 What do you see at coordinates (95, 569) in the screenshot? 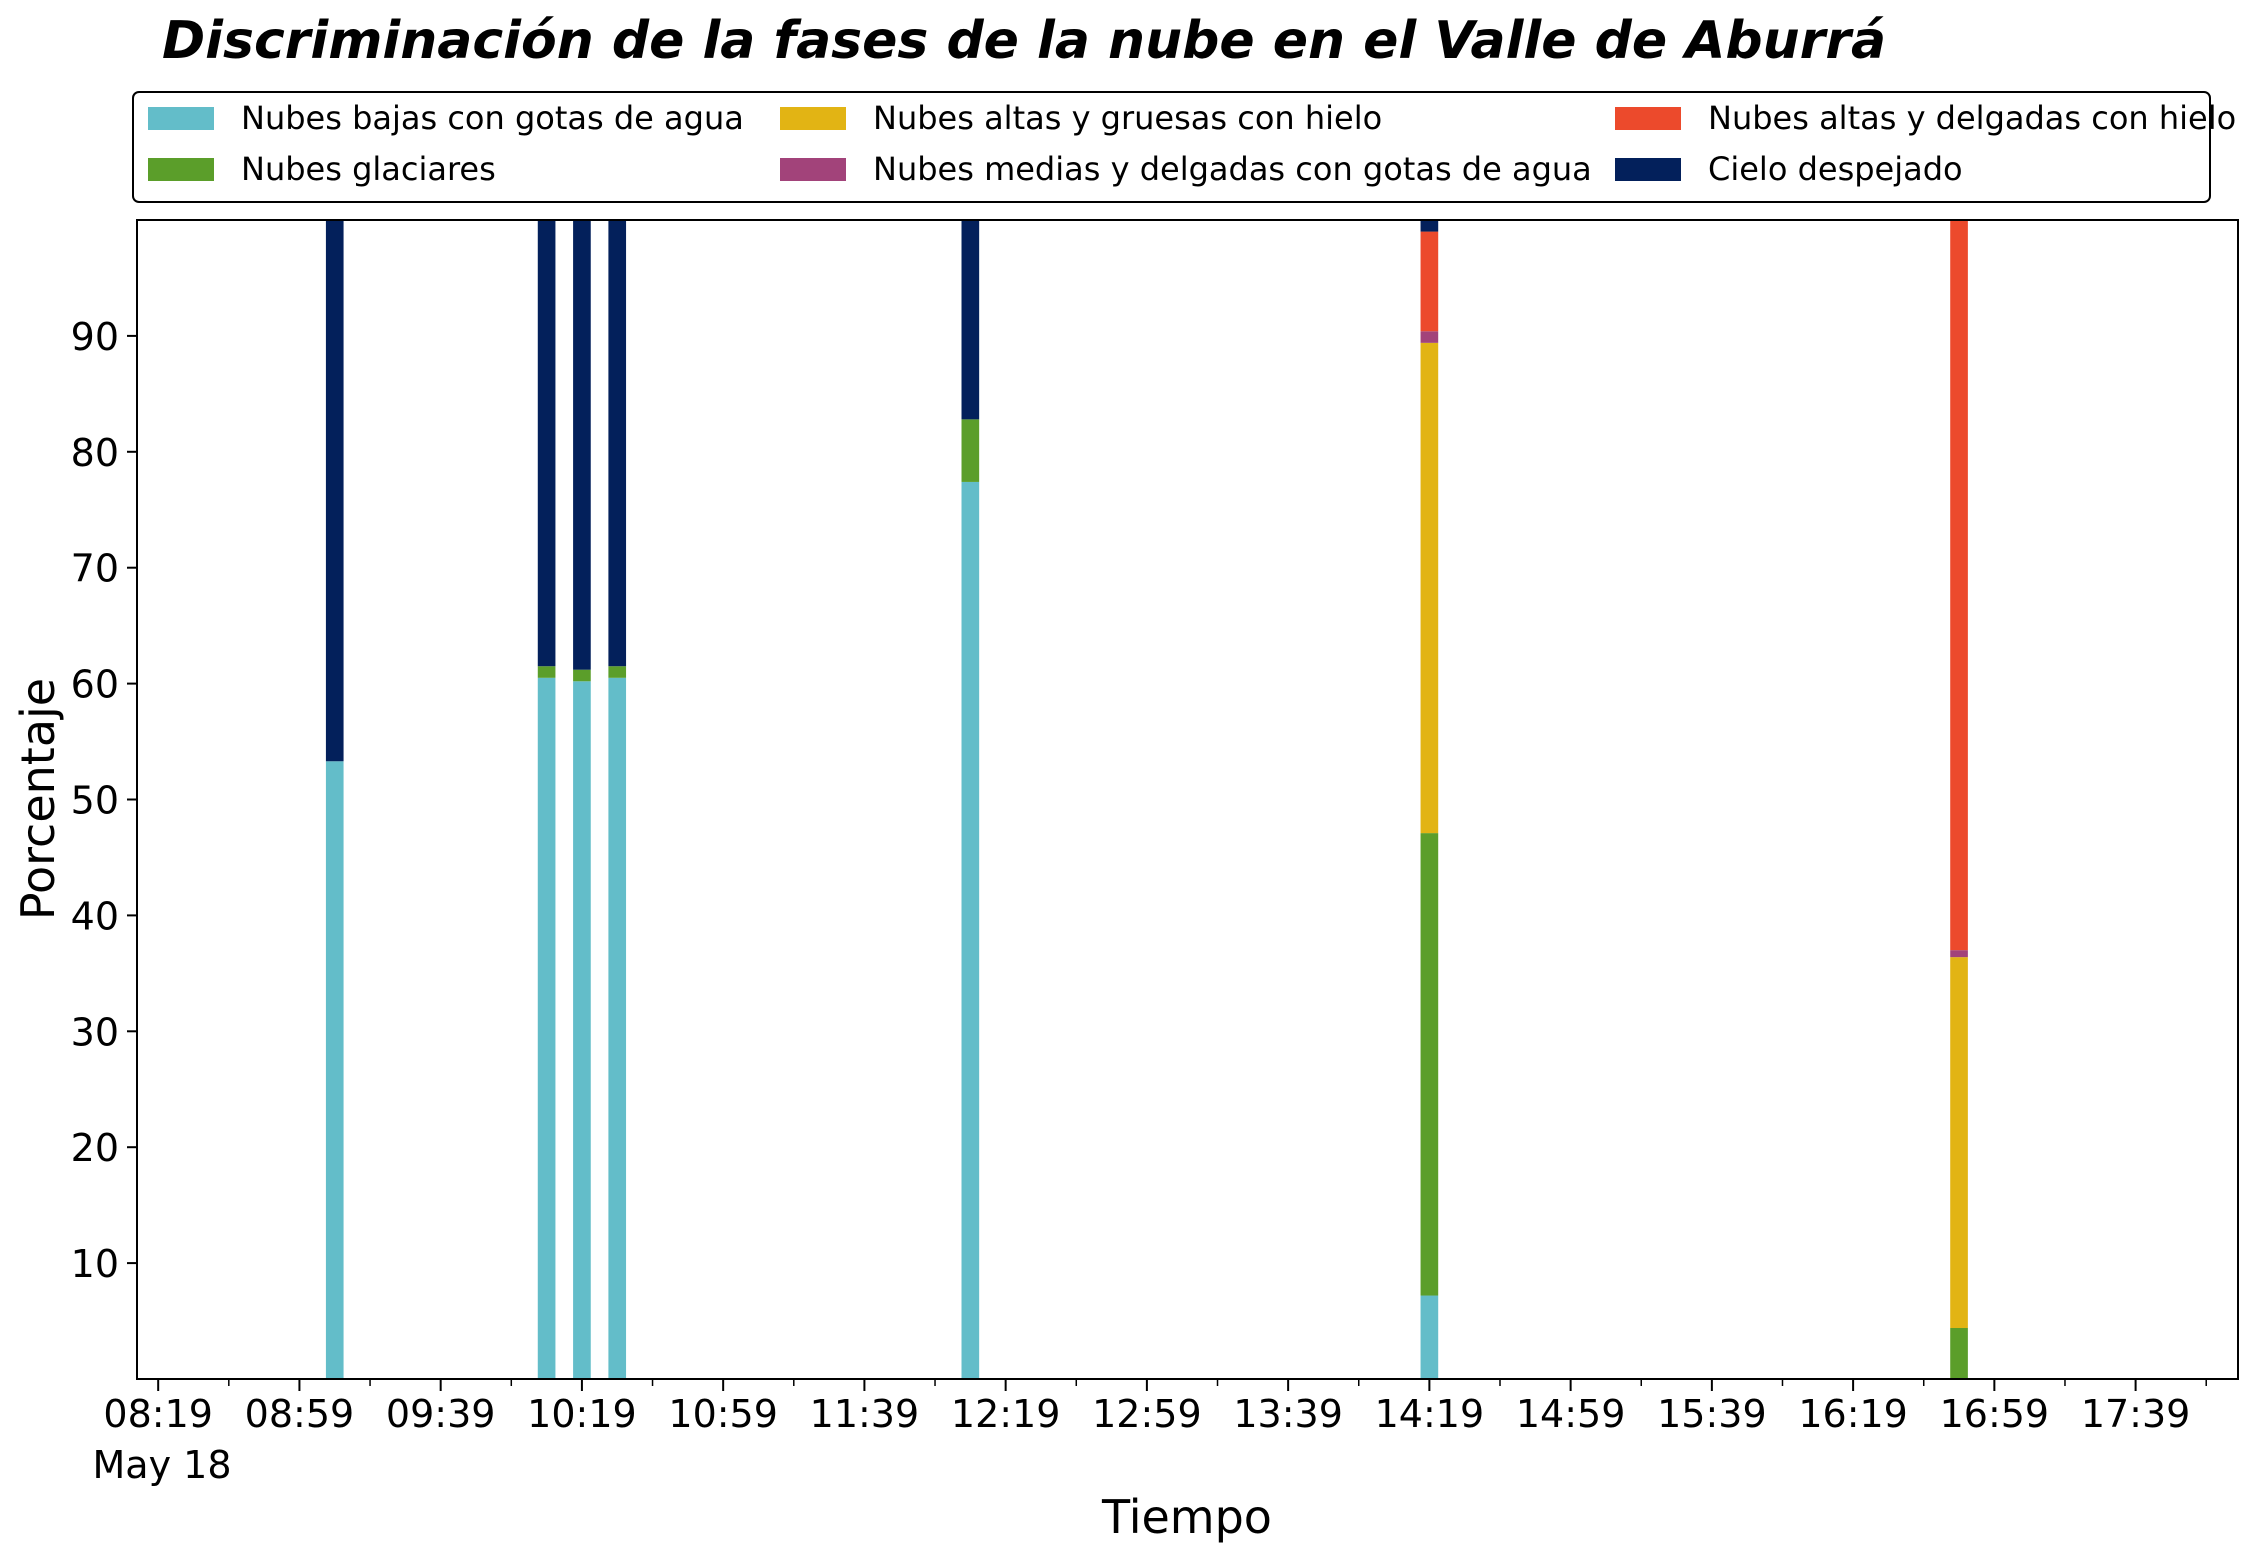
I see `y-tick-label: 70` at bounding box center [95, 569].